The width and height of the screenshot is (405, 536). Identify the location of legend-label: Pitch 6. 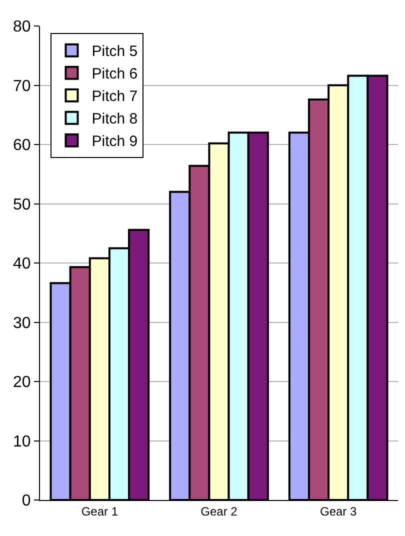
(115, 74).